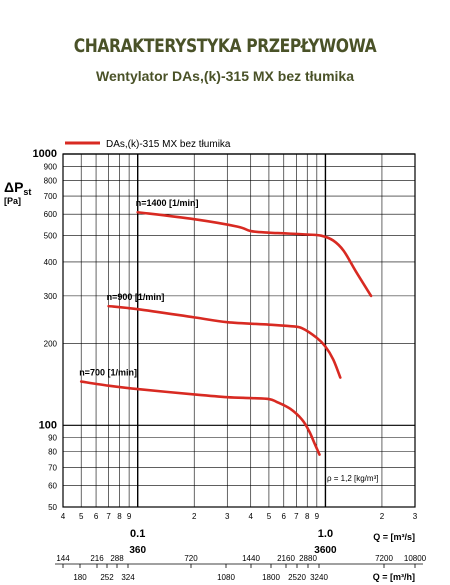 The image size is (450, 585). I want to click on y-tick-label: 600, so click(51, 214).